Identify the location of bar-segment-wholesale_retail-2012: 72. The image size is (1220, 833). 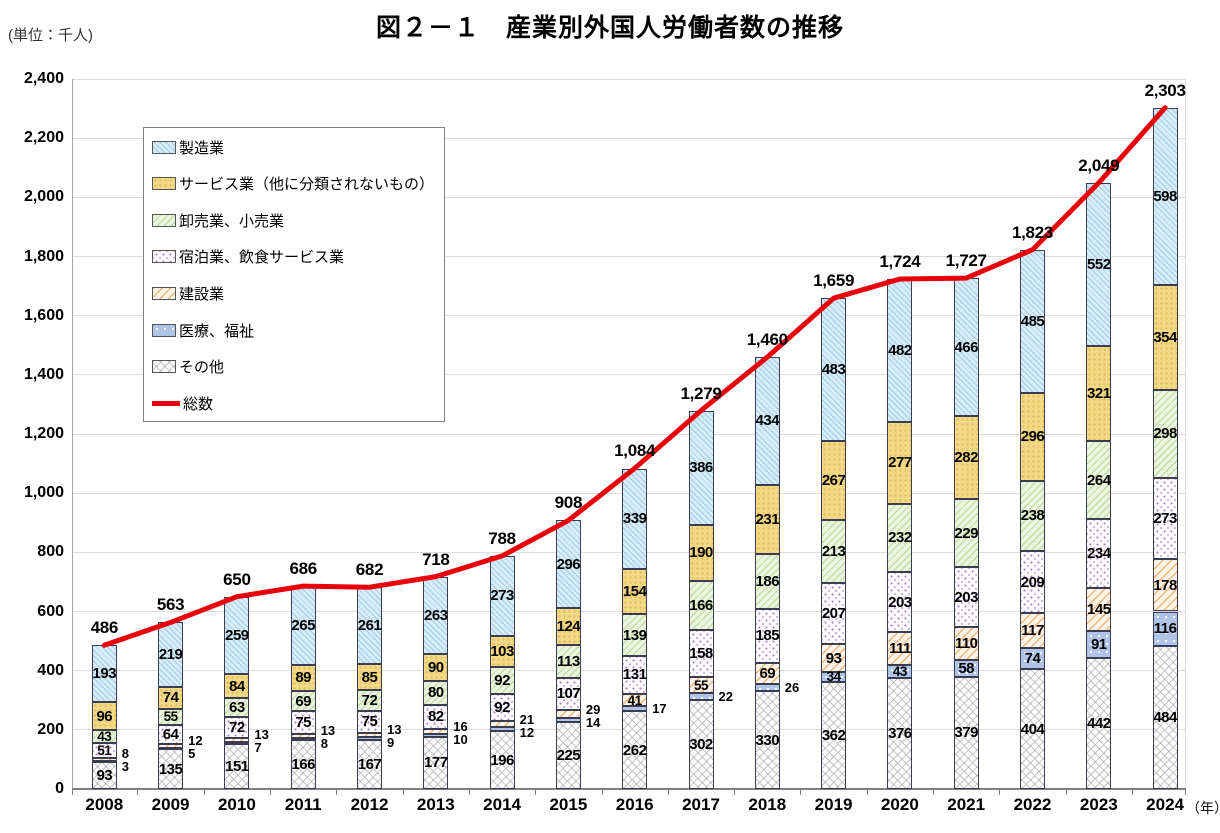
(369, 700).